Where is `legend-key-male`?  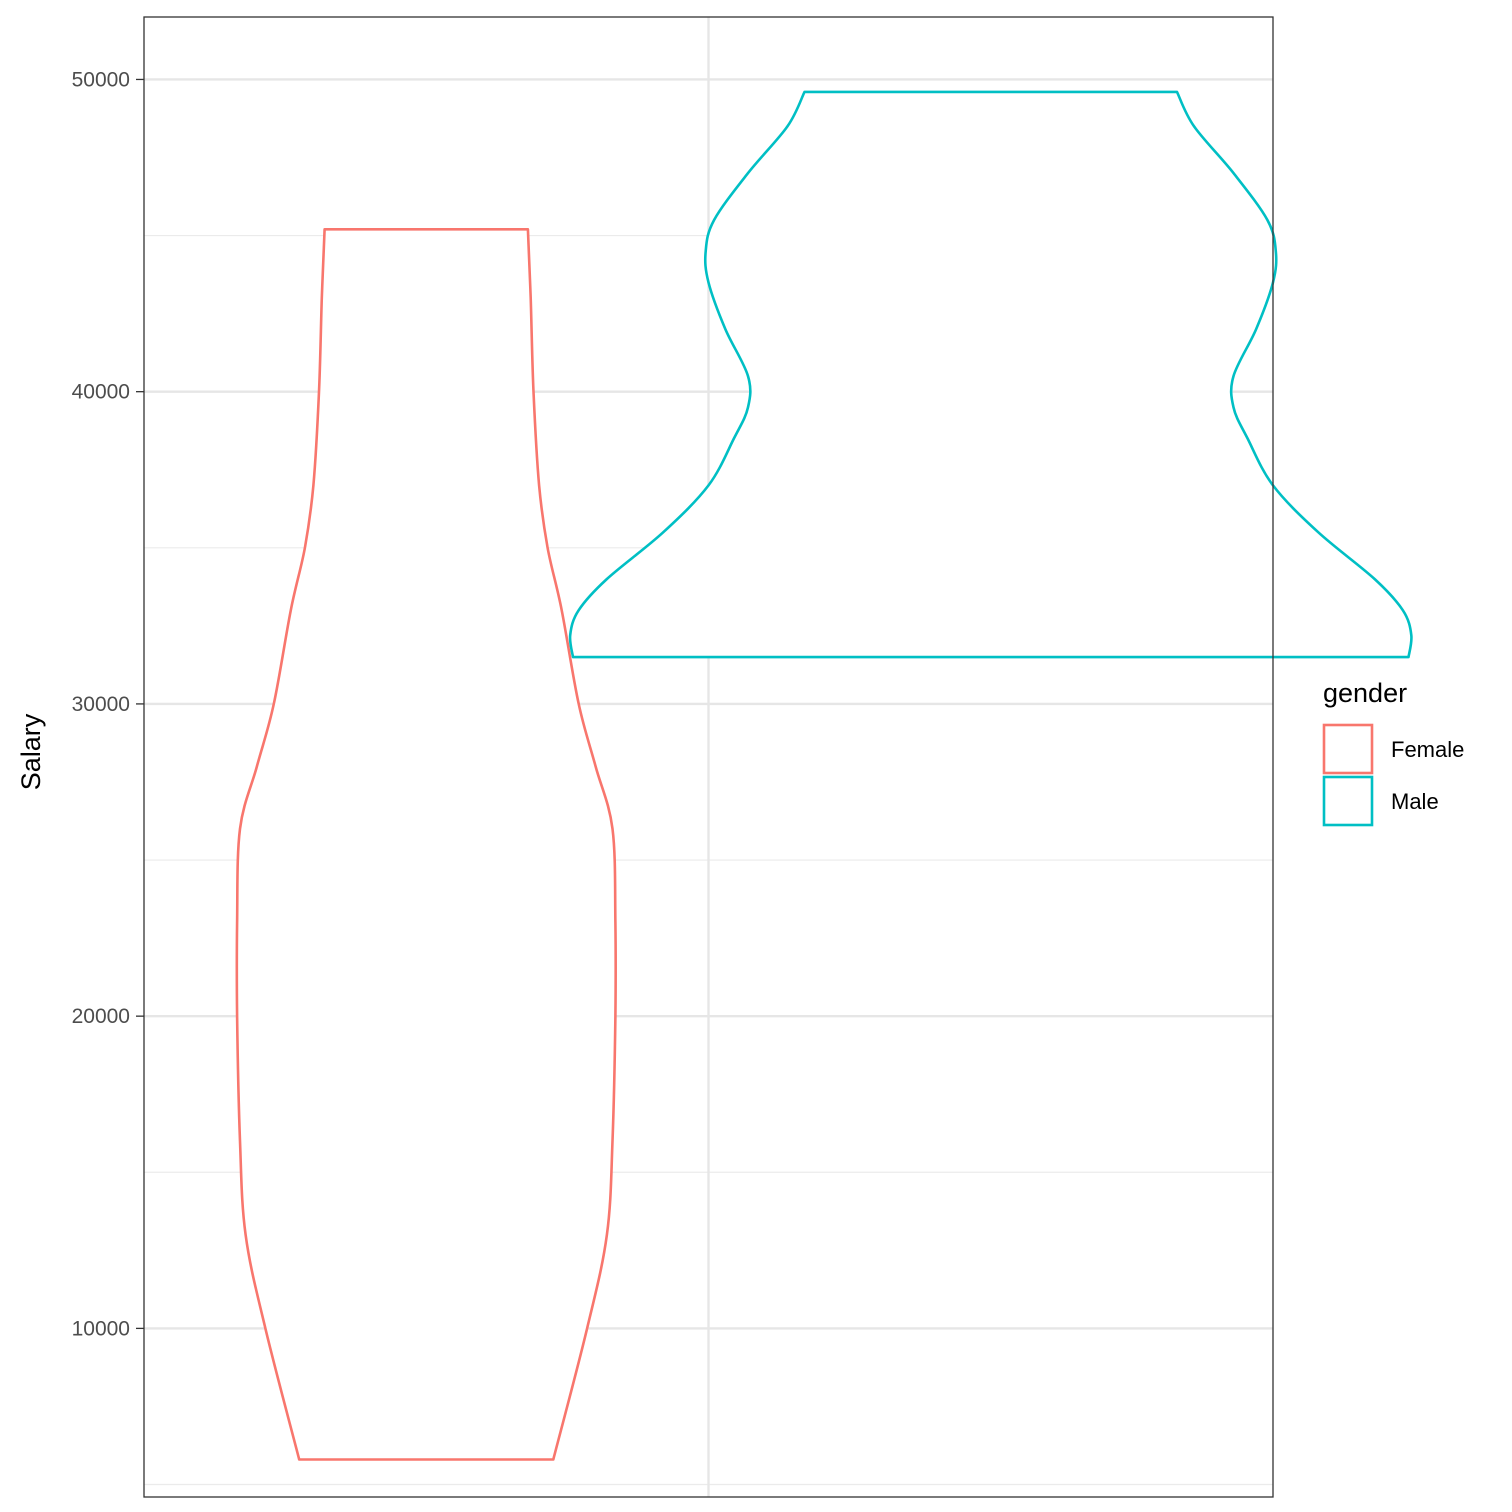 legend-key-male is located at coordinates (1348, 801).